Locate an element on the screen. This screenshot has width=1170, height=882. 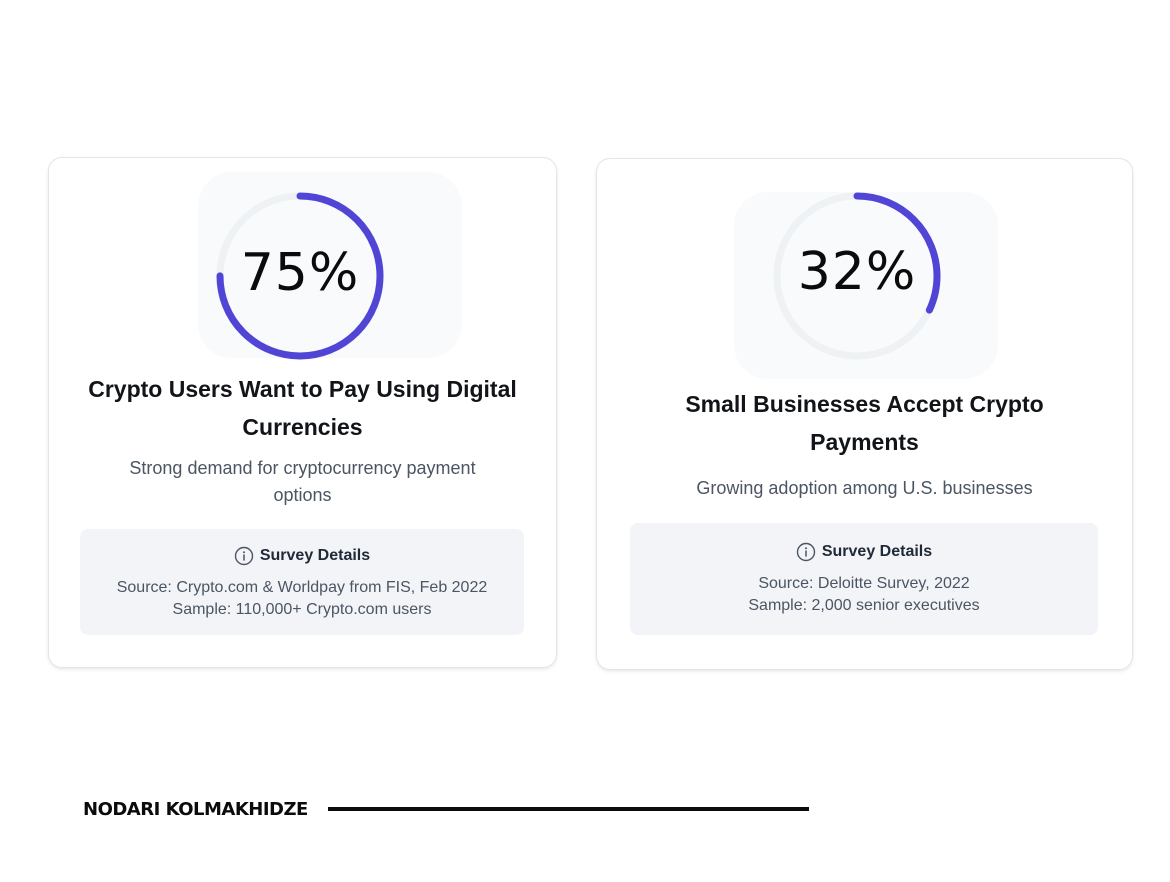
card-subtitle-line: options is located at coordinates (302, 495).